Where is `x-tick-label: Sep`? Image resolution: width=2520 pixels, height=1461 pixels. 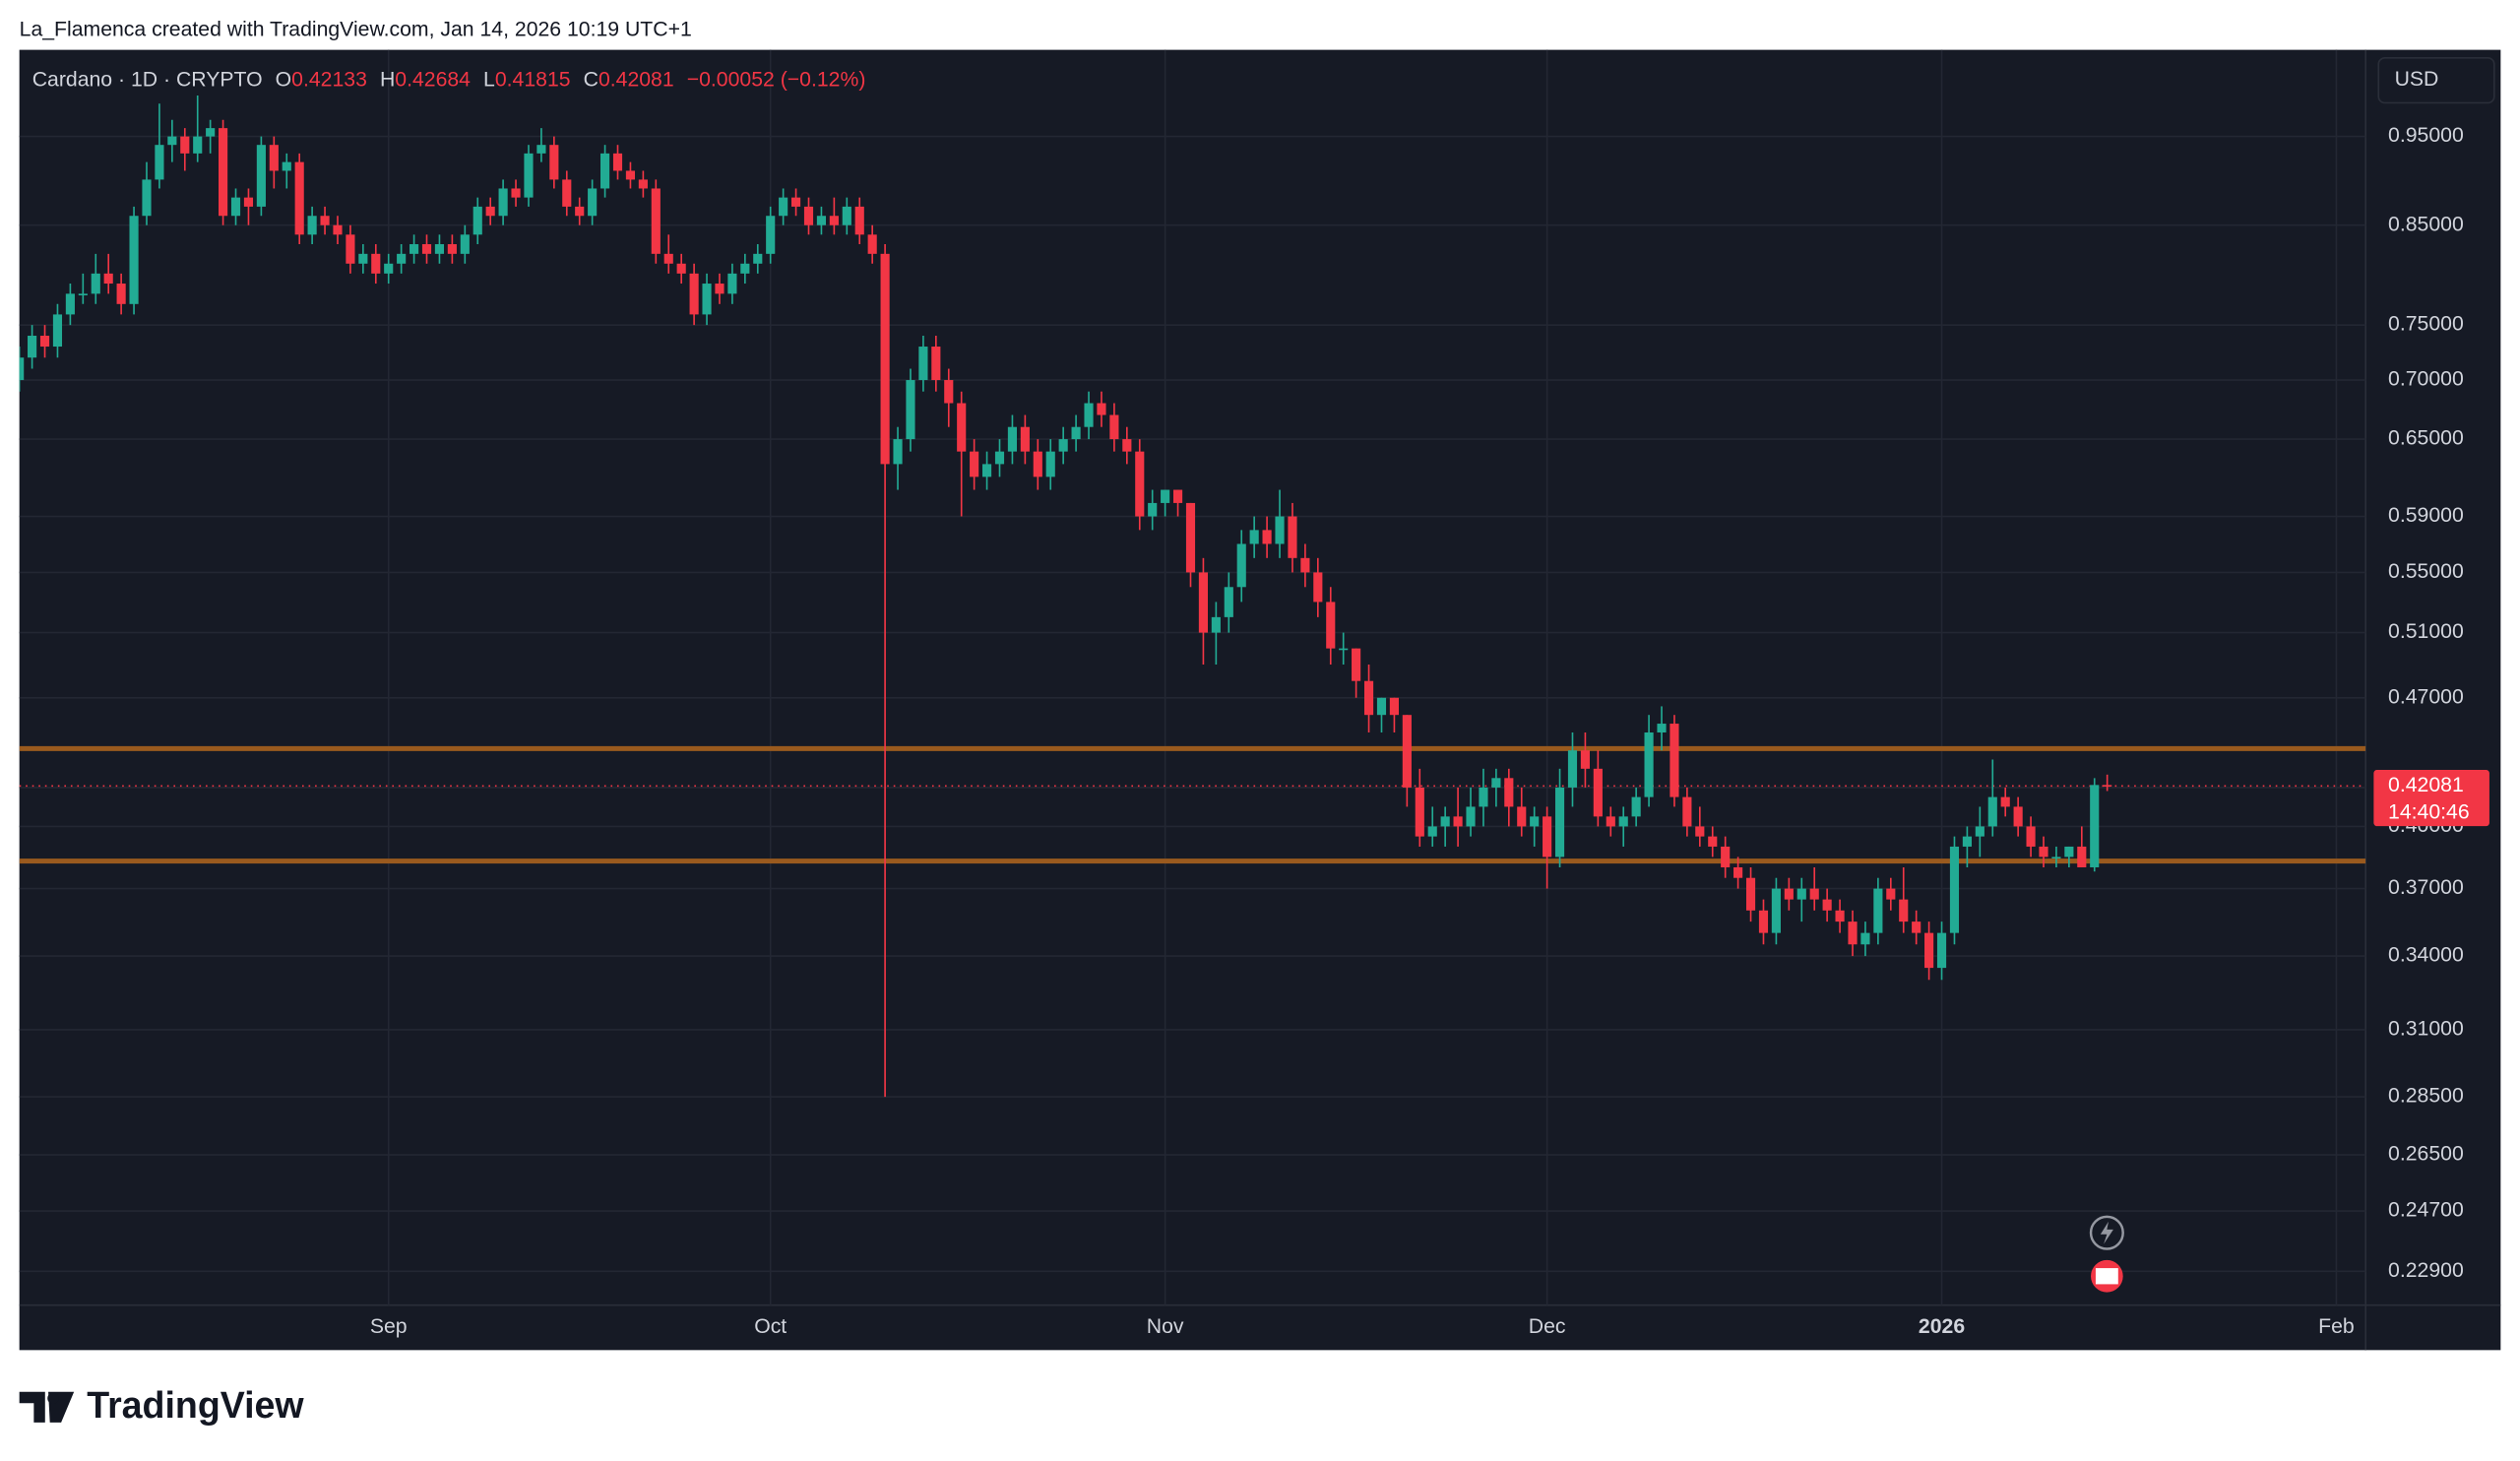
x-tick-label: Sep is located at coordinates (389, 1326).